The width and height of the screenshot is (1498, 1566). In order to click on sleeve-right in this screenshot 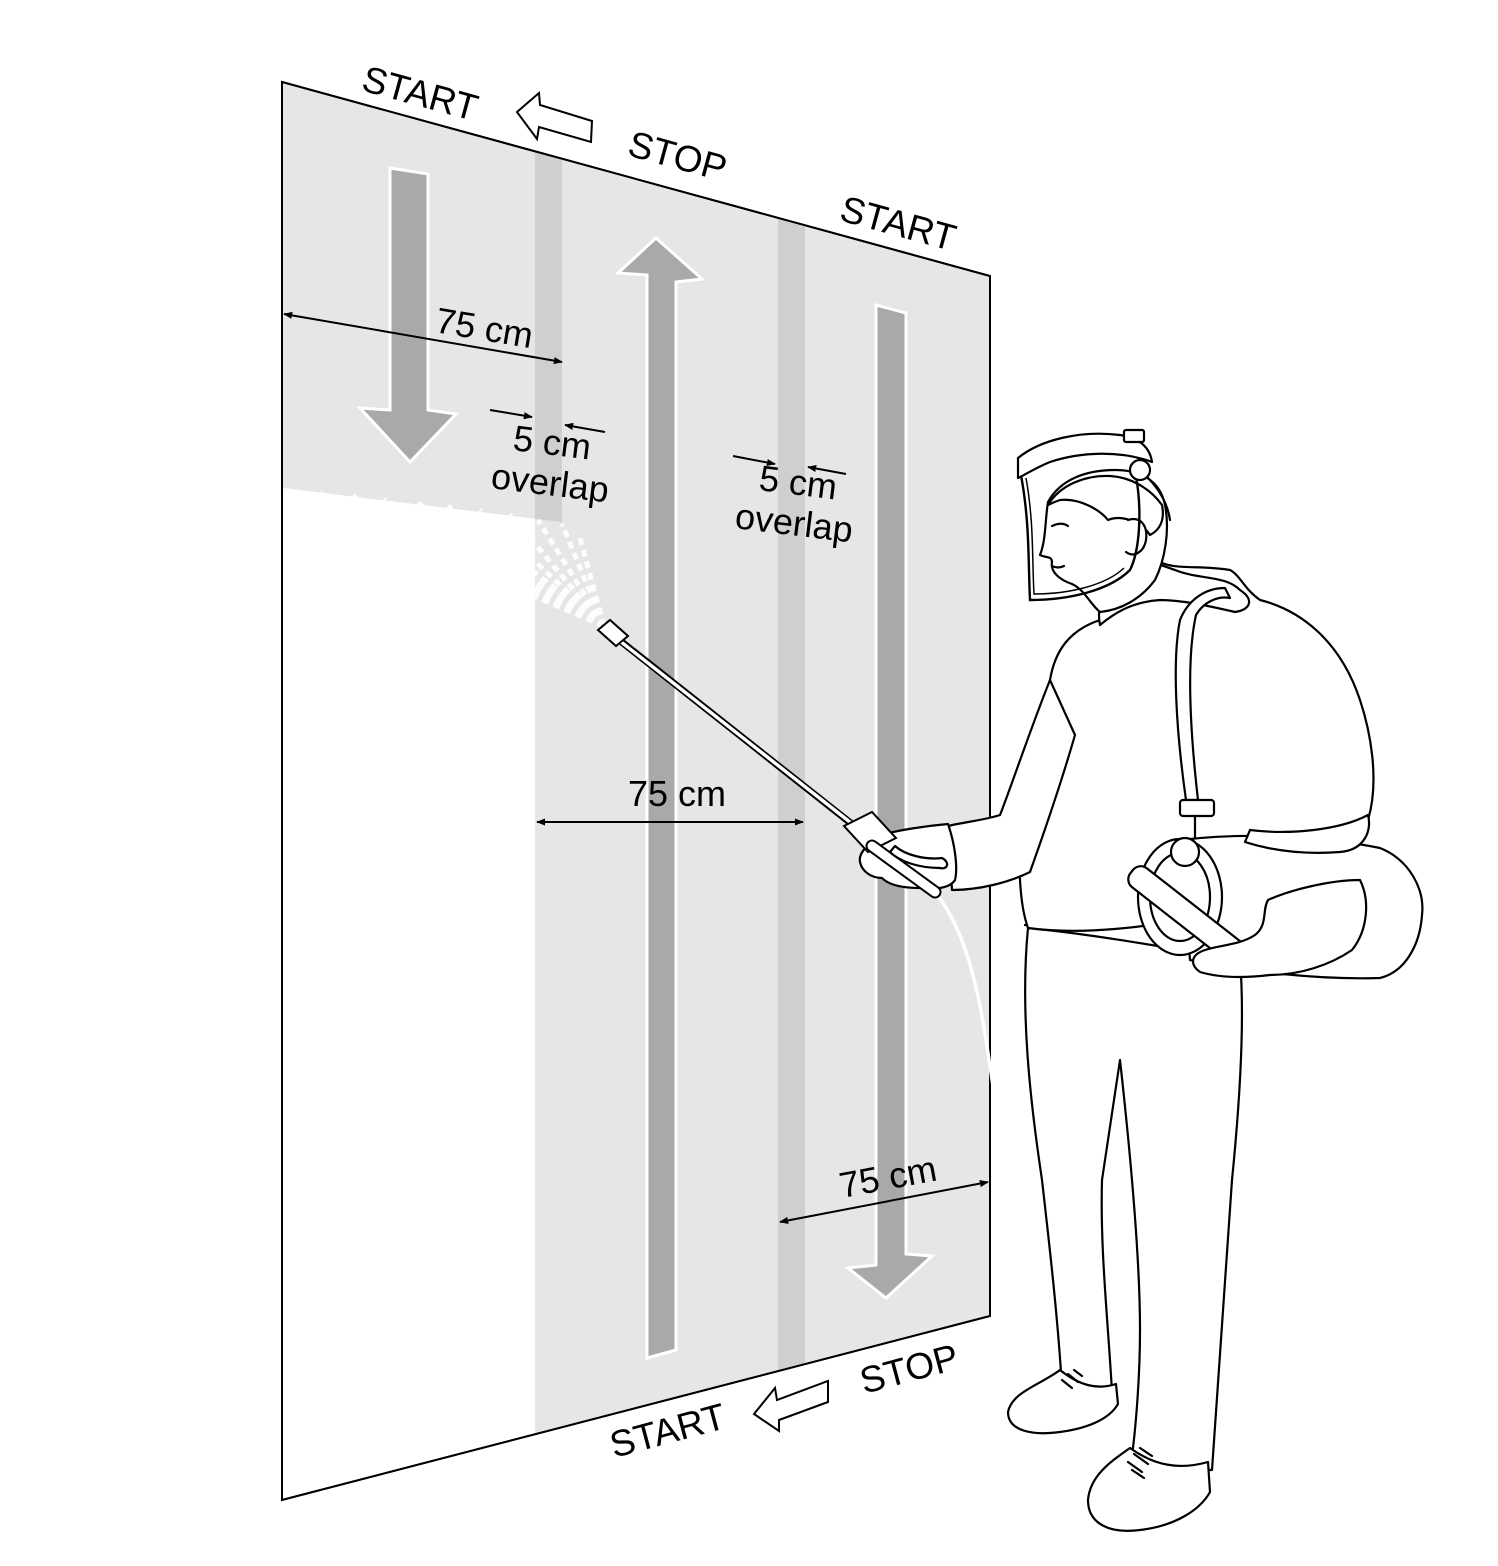, I will do `click(1307, 833)`.